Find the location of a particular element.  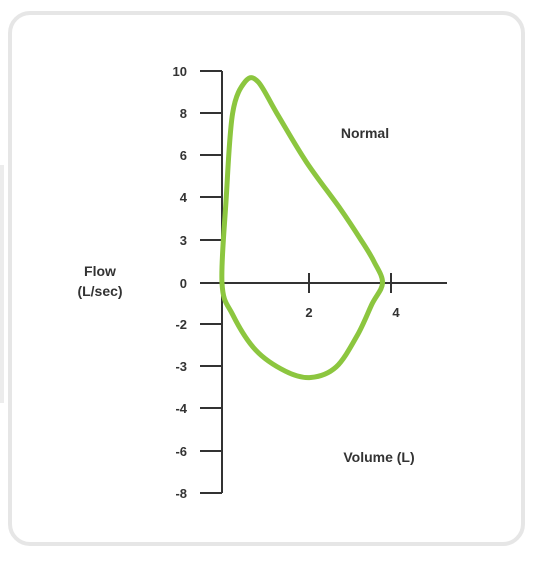

y-tick-label: -3 is located at coordinates (181, 366).